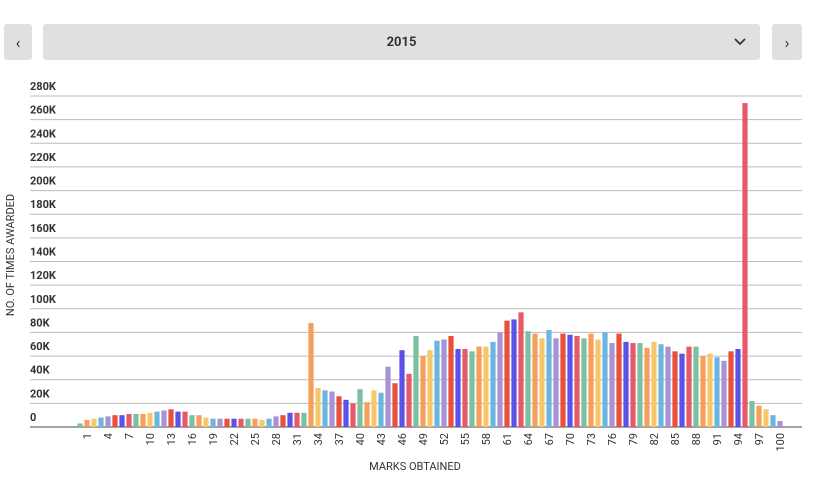  I want to click on x-tick-label: 58, so click(486, 439).